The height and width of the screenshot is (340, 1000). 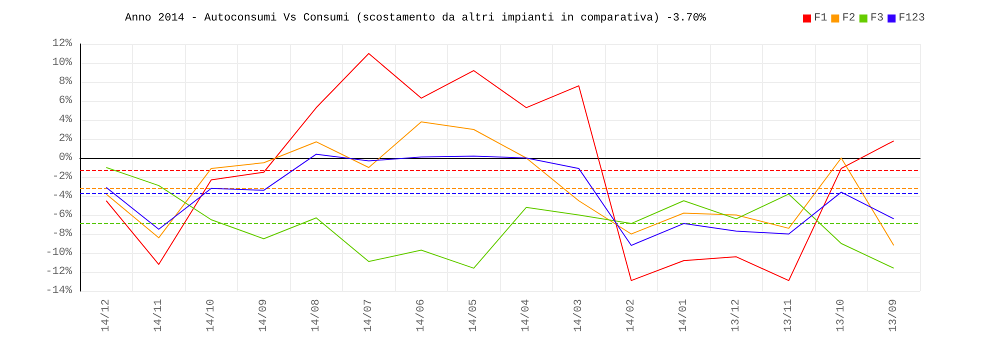 What do you see at coordinates (59, 272) in the screenshot?
I see `y-tick-label: -12%` at bounding box center [59, 272].